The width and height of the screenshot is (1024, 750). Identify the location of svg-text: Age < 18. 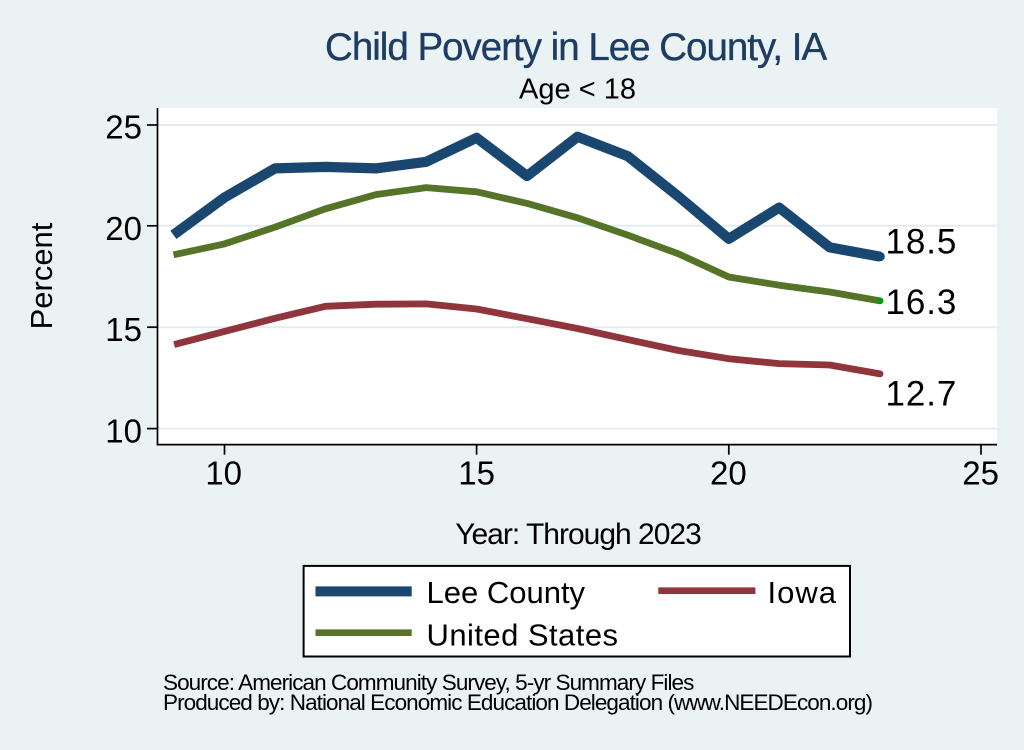
(577, 90).